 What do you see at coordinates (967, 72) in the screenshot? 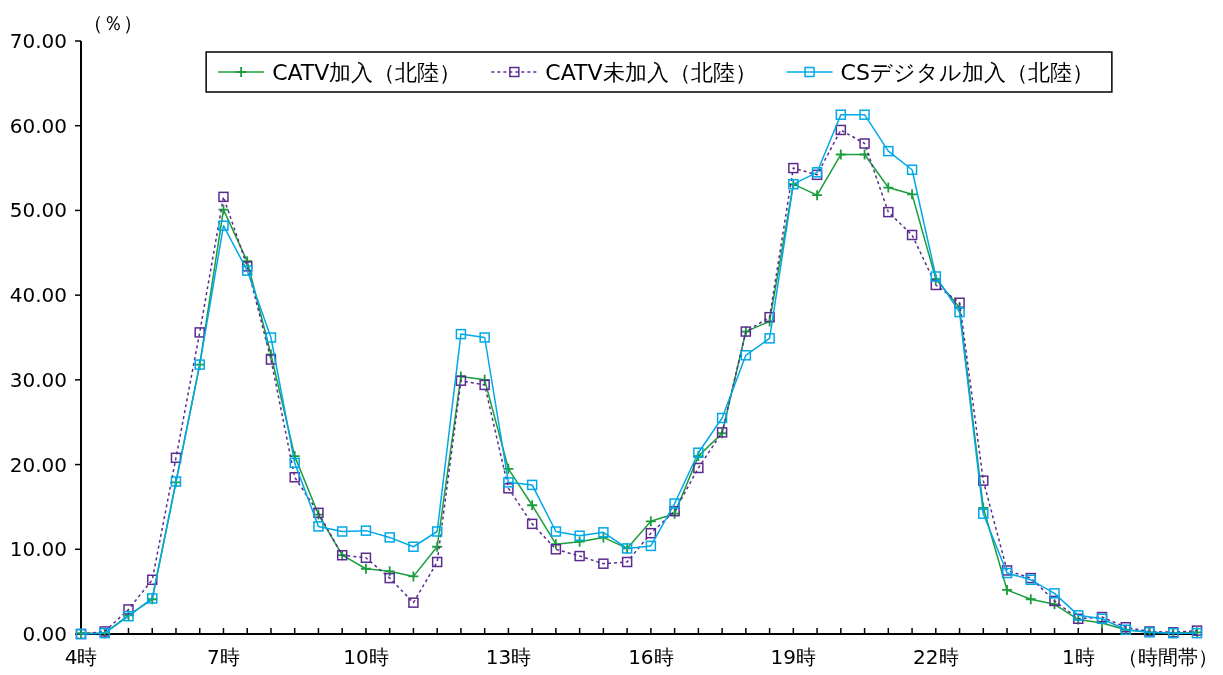
I see `legend-label: CSデジタル加入（北陸）` at bounding box center [967, 72].